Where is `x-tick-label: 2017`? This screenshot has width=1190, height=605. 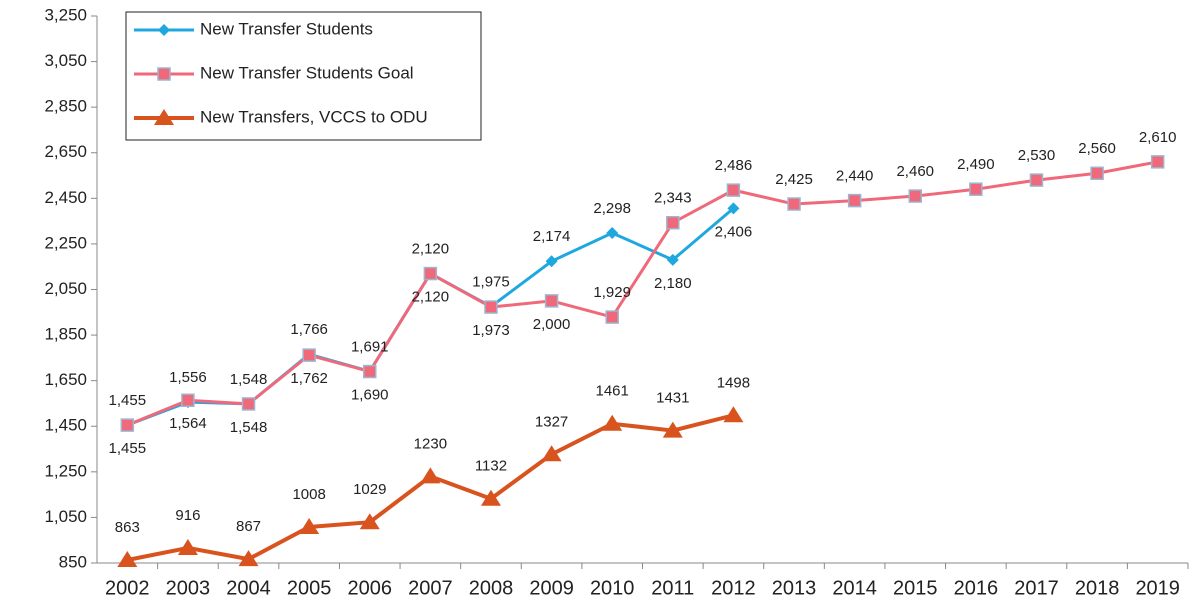
x-tick-label: 2017 is located at coordinates (1036, 588).